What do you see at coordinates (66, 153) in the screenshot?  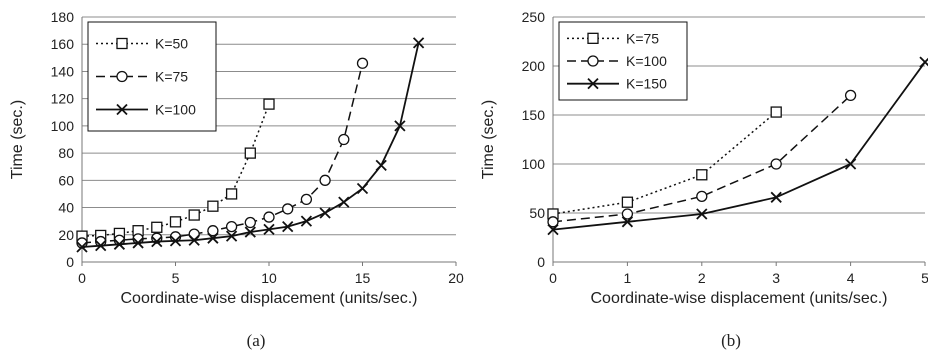 I see `panel-a-y-tick-label: 80` at bounding box center [66, 153].